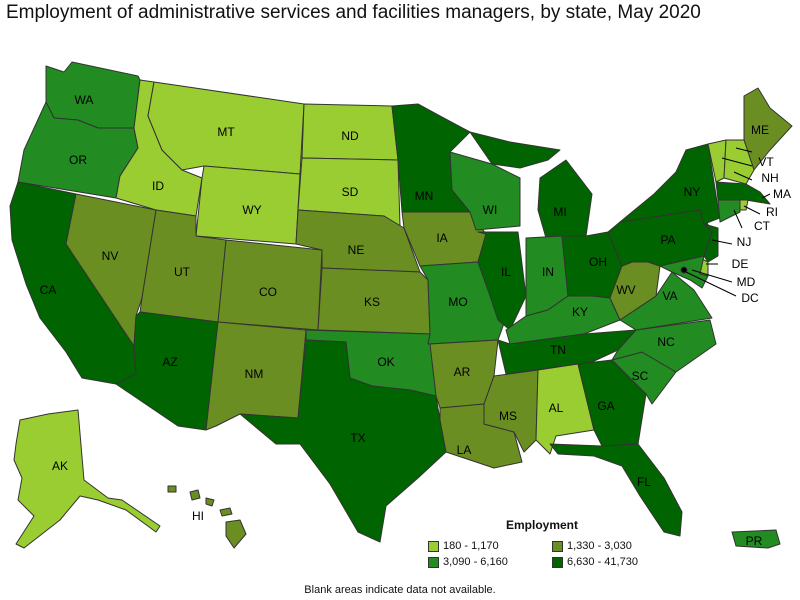 The image size is (800, 600). What do you see at coordinates (598, 262) in the screenshot?
I see `state-label-OH: OH` at bounding box center [598, 262].